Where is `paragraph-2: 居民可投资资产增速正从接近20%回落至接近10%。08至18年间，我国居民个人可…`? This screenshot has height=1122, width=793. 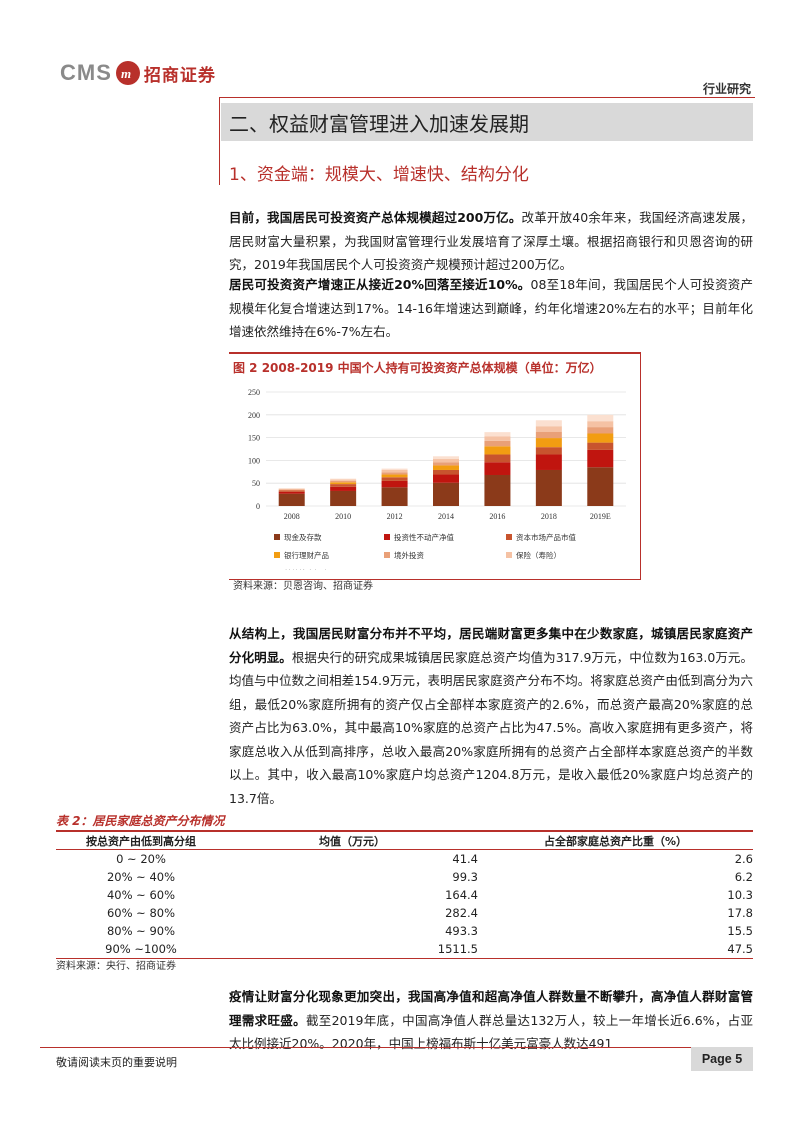 paragraph-2: 居民可投资资产增速正从接近20%回落至接近10%。08至18年间，我国居民个人可… is located at coordinates (491, 308).